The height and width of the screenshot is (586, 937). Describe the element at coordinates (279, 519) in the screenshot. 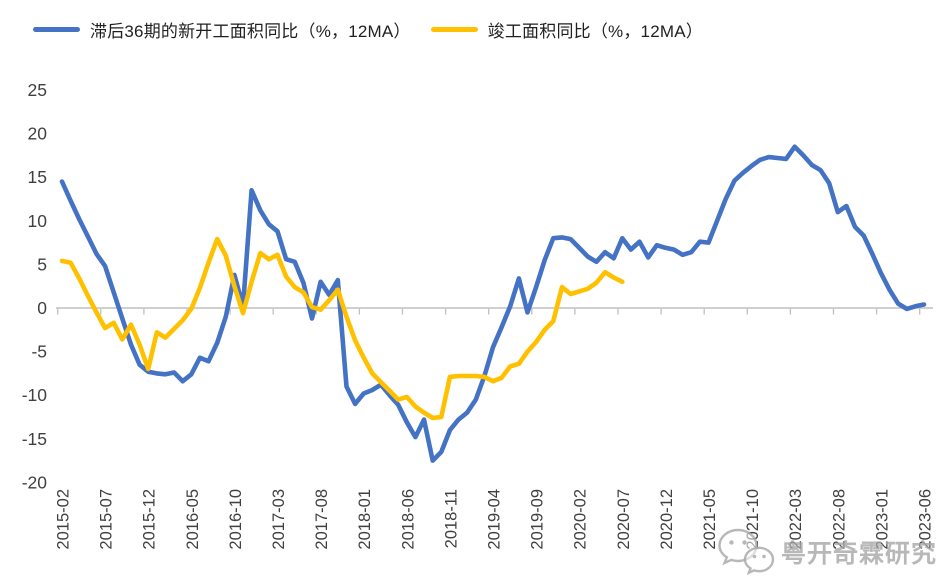

I see `x-axis-label: 2017-03` at that location.